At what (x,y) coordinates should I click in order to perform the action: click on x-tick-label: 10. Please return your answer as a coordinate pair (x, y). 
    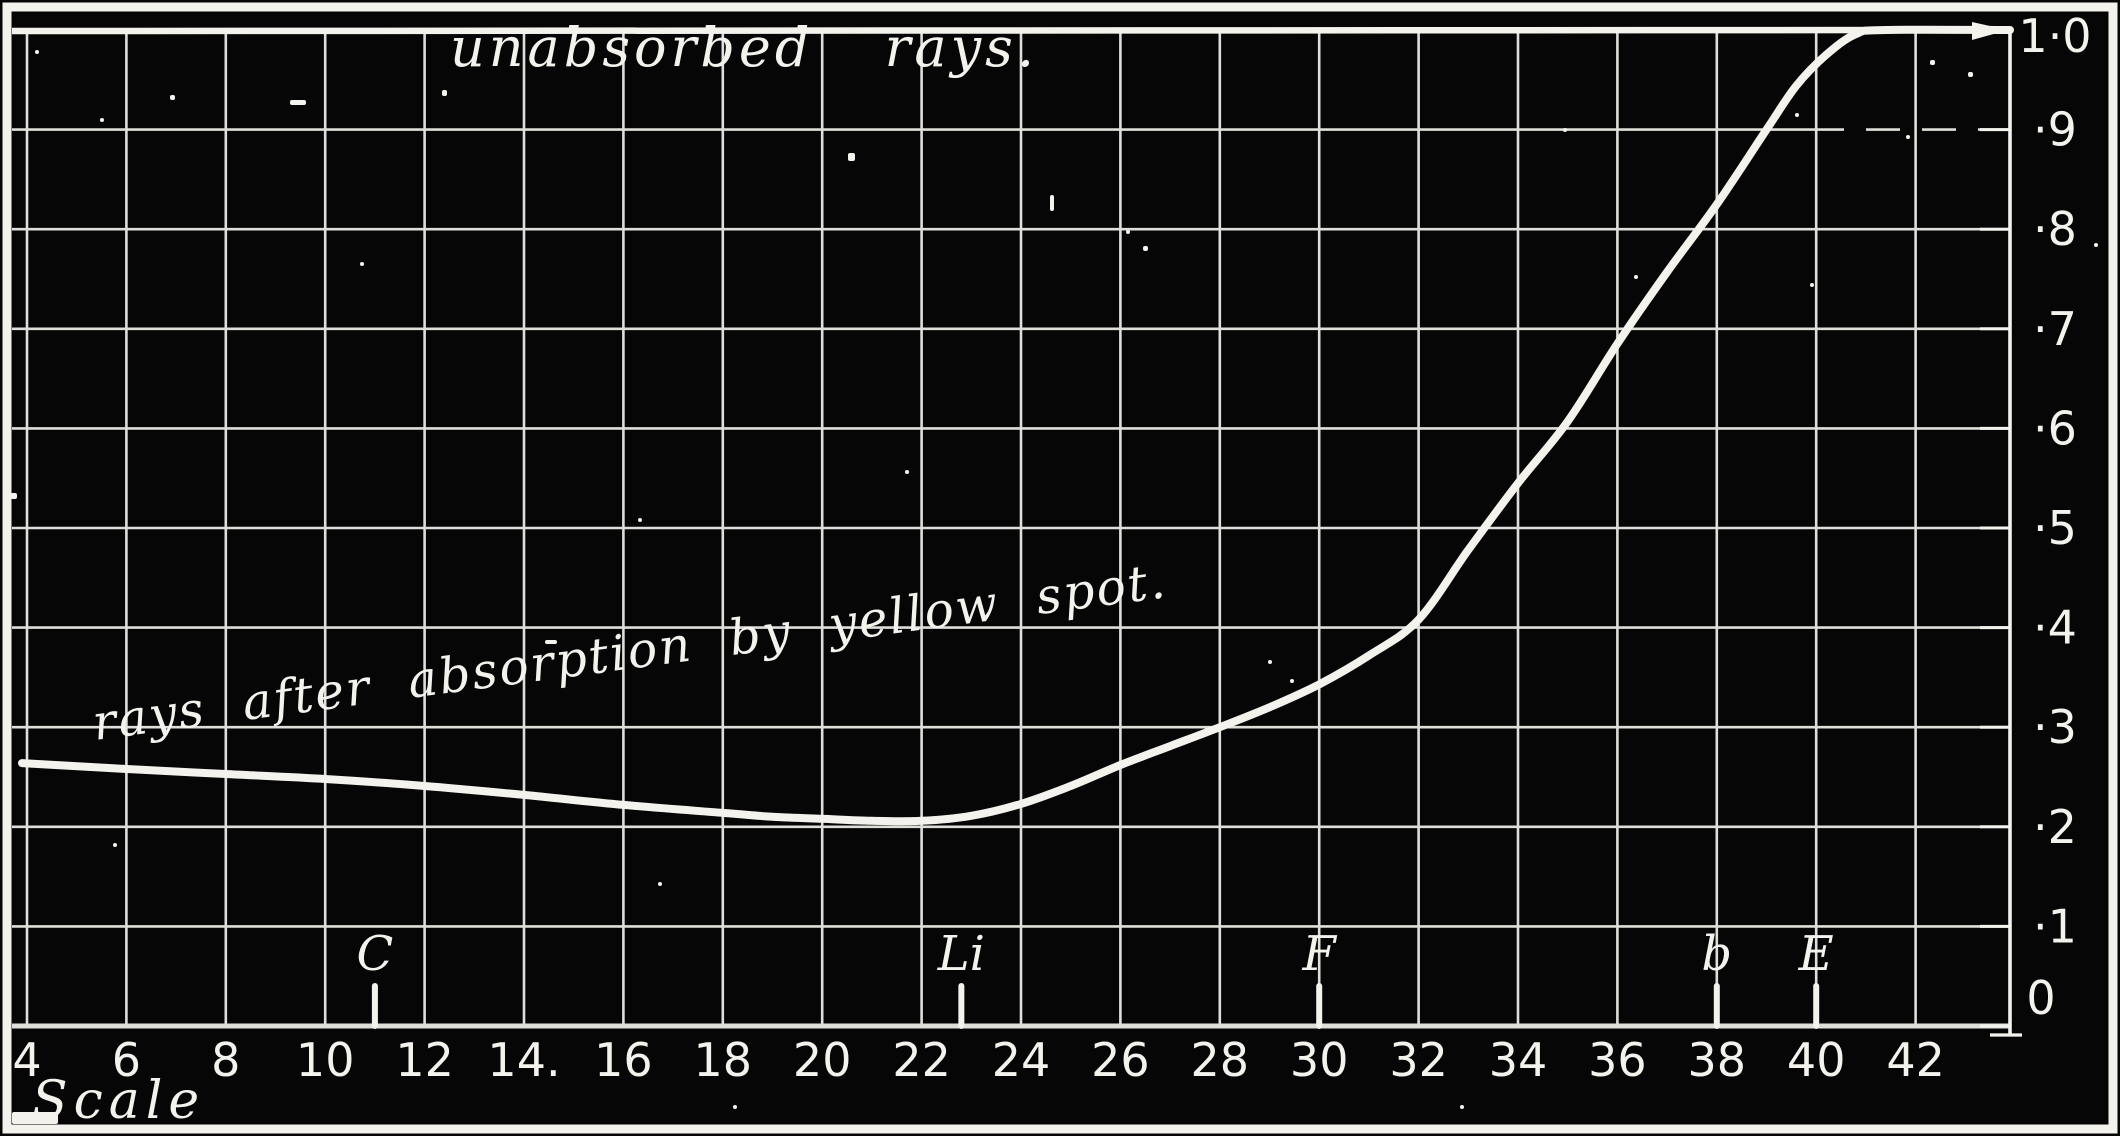
    Looking at the image, I should click on (325, 1060).